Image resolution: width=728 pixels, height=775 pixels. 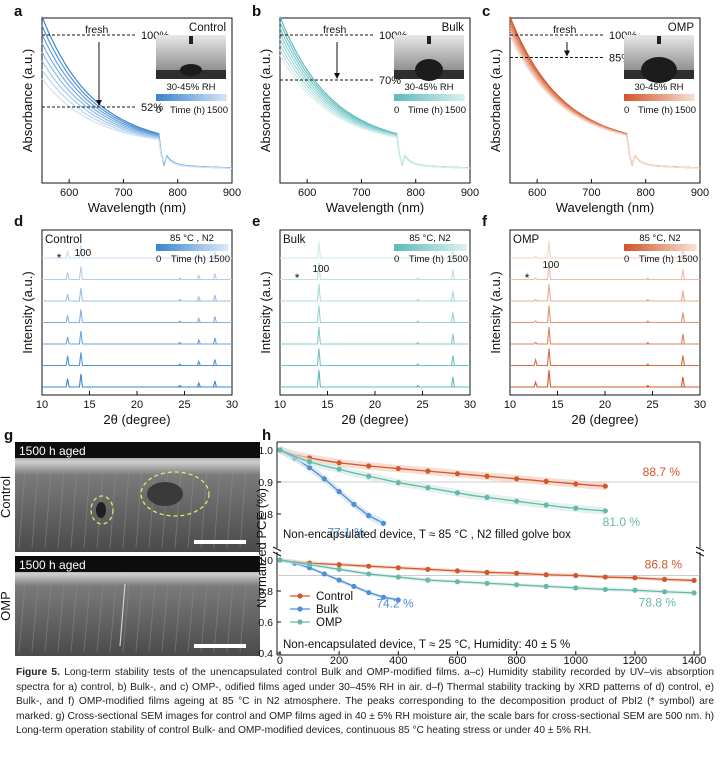 What do you see at coordinates (485, 221) in the screenshot?
I see `panel-label: f` at bounding box center [485, 221].